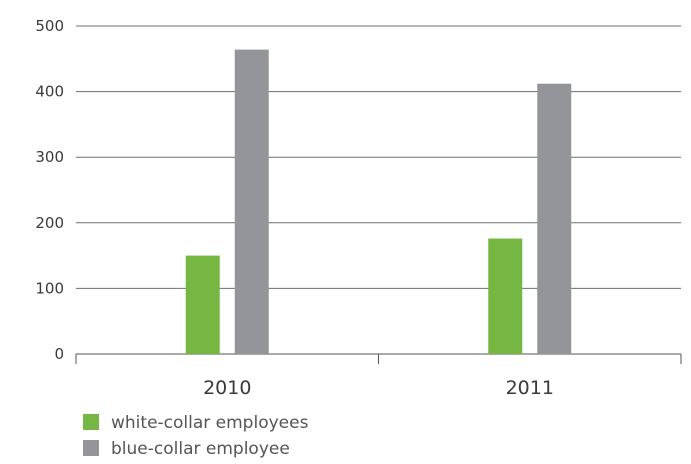  What do you see at coordinates (49, 288) in the screenshot?
I see `y-tick-label: 100` at bounding box center [49, 288].